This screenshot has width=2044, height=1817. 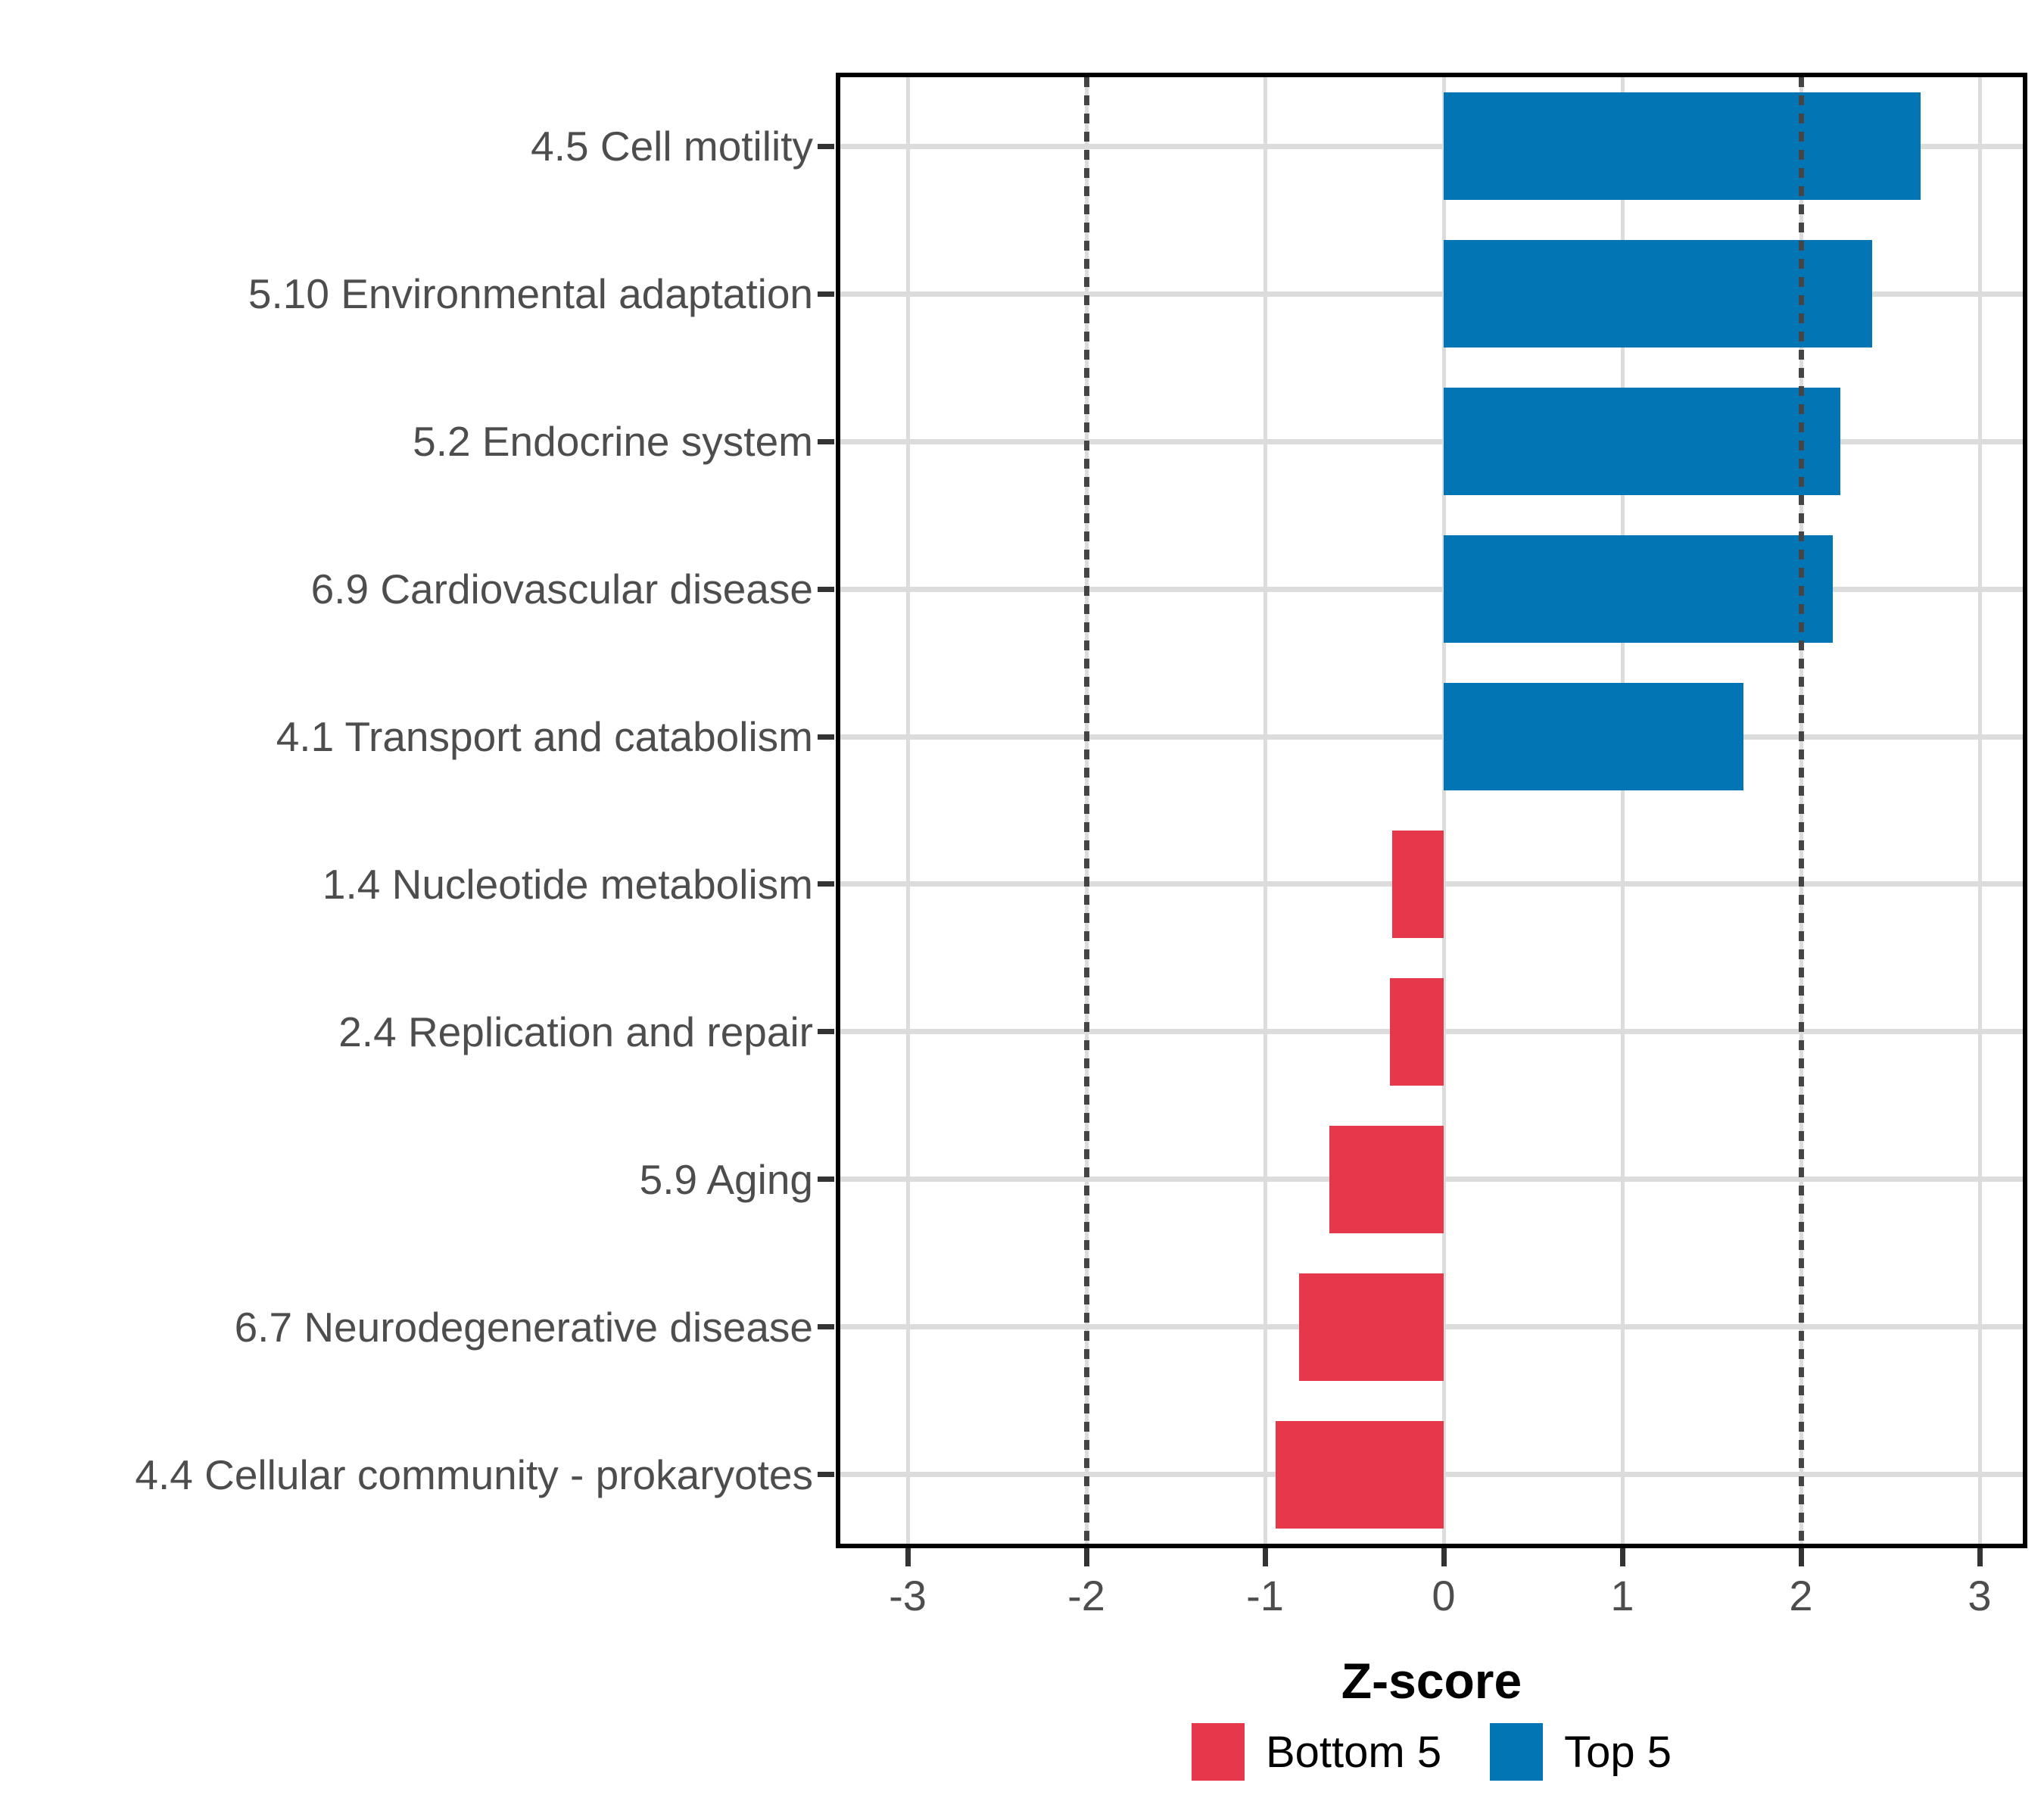 What do you see at coordinates (1086, 1557) in the screenshot?
I see `x-tick--2` at bounding box center [1086, 1557].